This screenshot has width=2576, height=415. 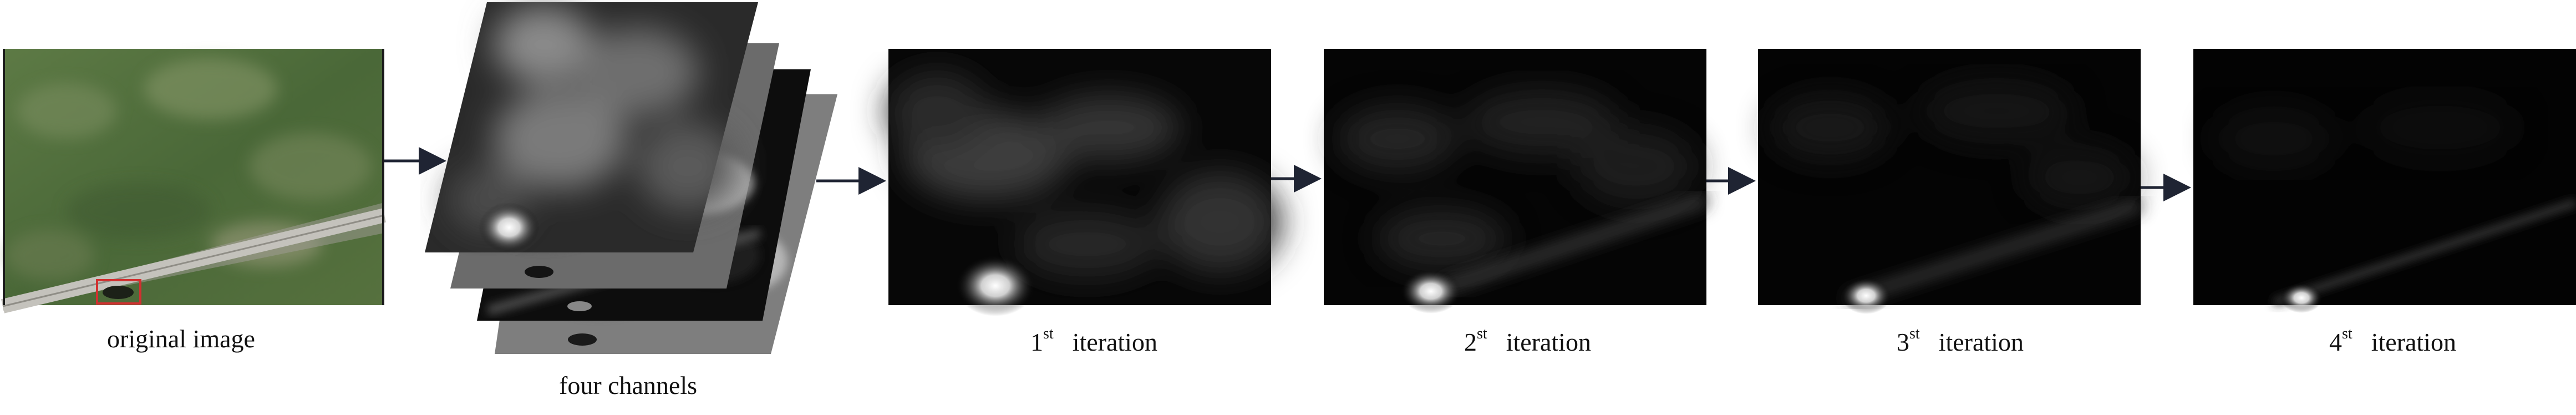 What do you see at coordinates (2347, 333) in the screenshot?
I see `iteration-4-suffix: st` at bounding box center [2347, 333].